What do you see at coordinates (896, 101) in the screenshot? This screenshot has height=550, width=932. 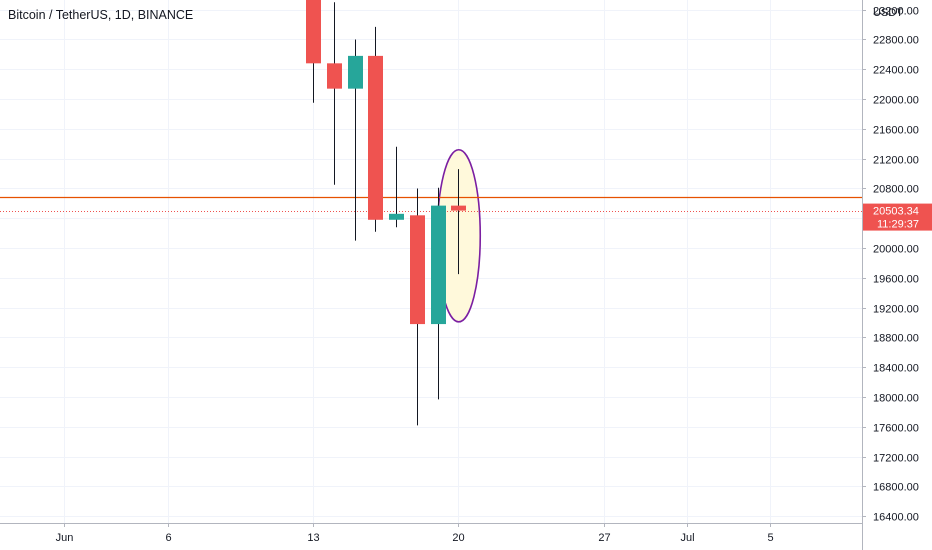 I see `y-tick-label: 22000.00` at bounding box center [896, 101].